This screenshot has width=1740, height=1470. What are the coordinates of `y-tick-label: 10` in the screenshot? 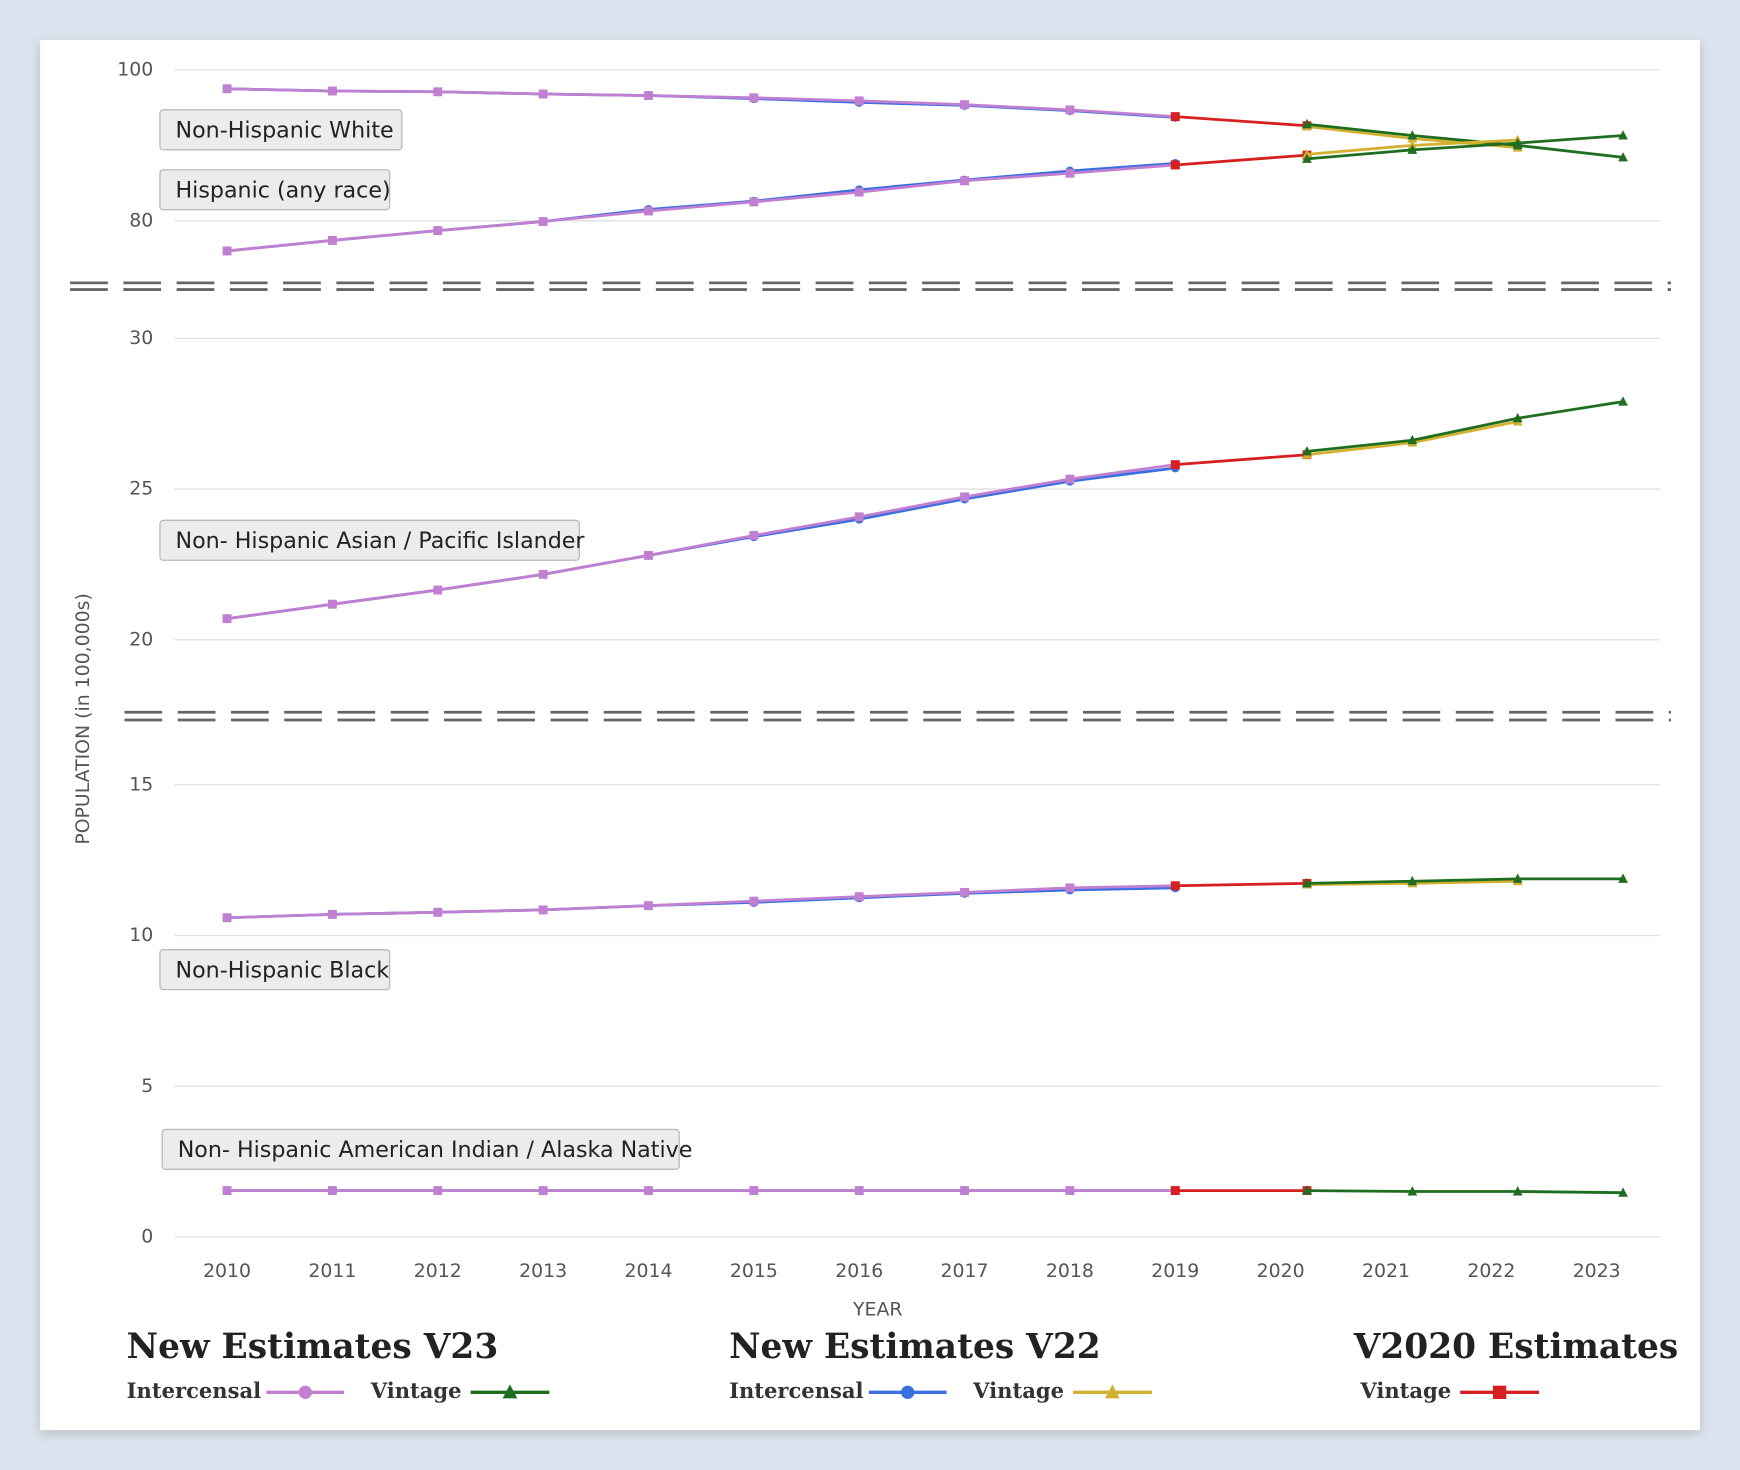 It's located at (141, 935).